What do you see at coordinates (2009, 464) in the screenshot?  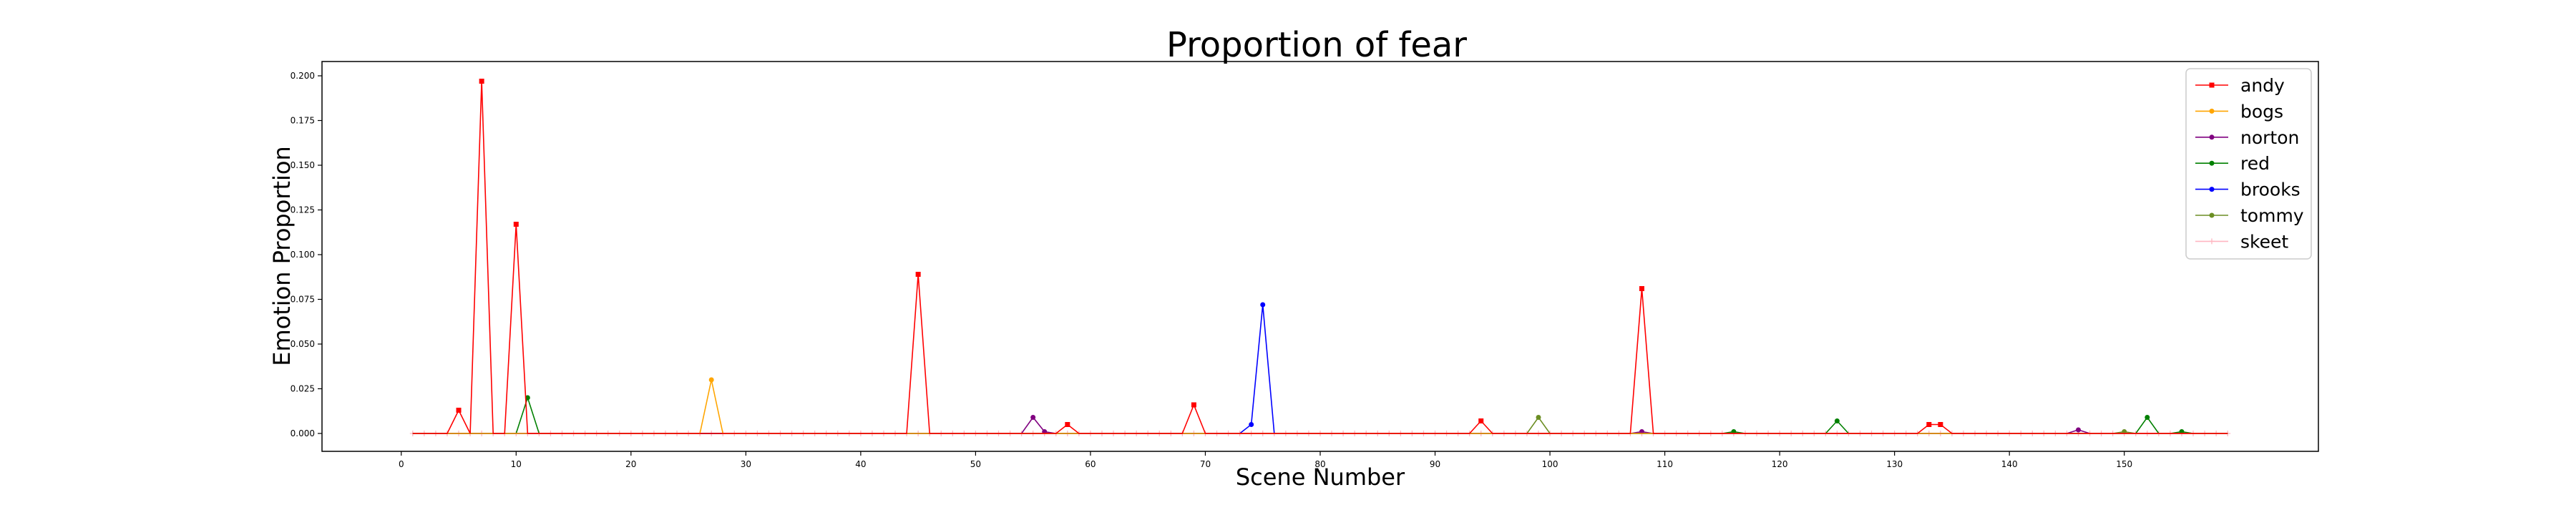 I see `x-tick-label: 140` at bounding box center [2009, 464].